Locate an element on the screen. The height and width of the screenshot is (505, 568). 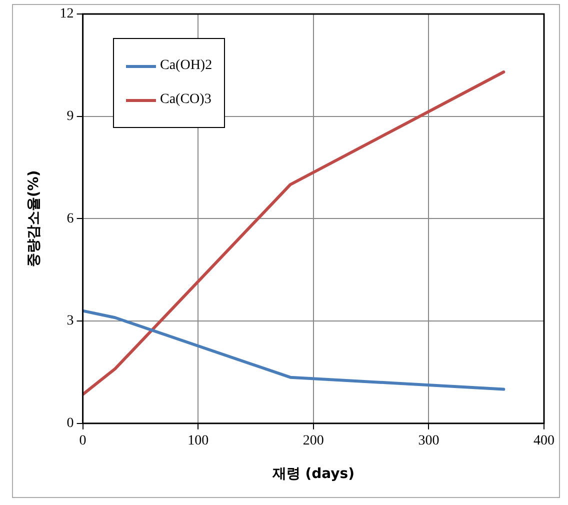
x-tick-label: 0 is located at coordinates (82, 440).